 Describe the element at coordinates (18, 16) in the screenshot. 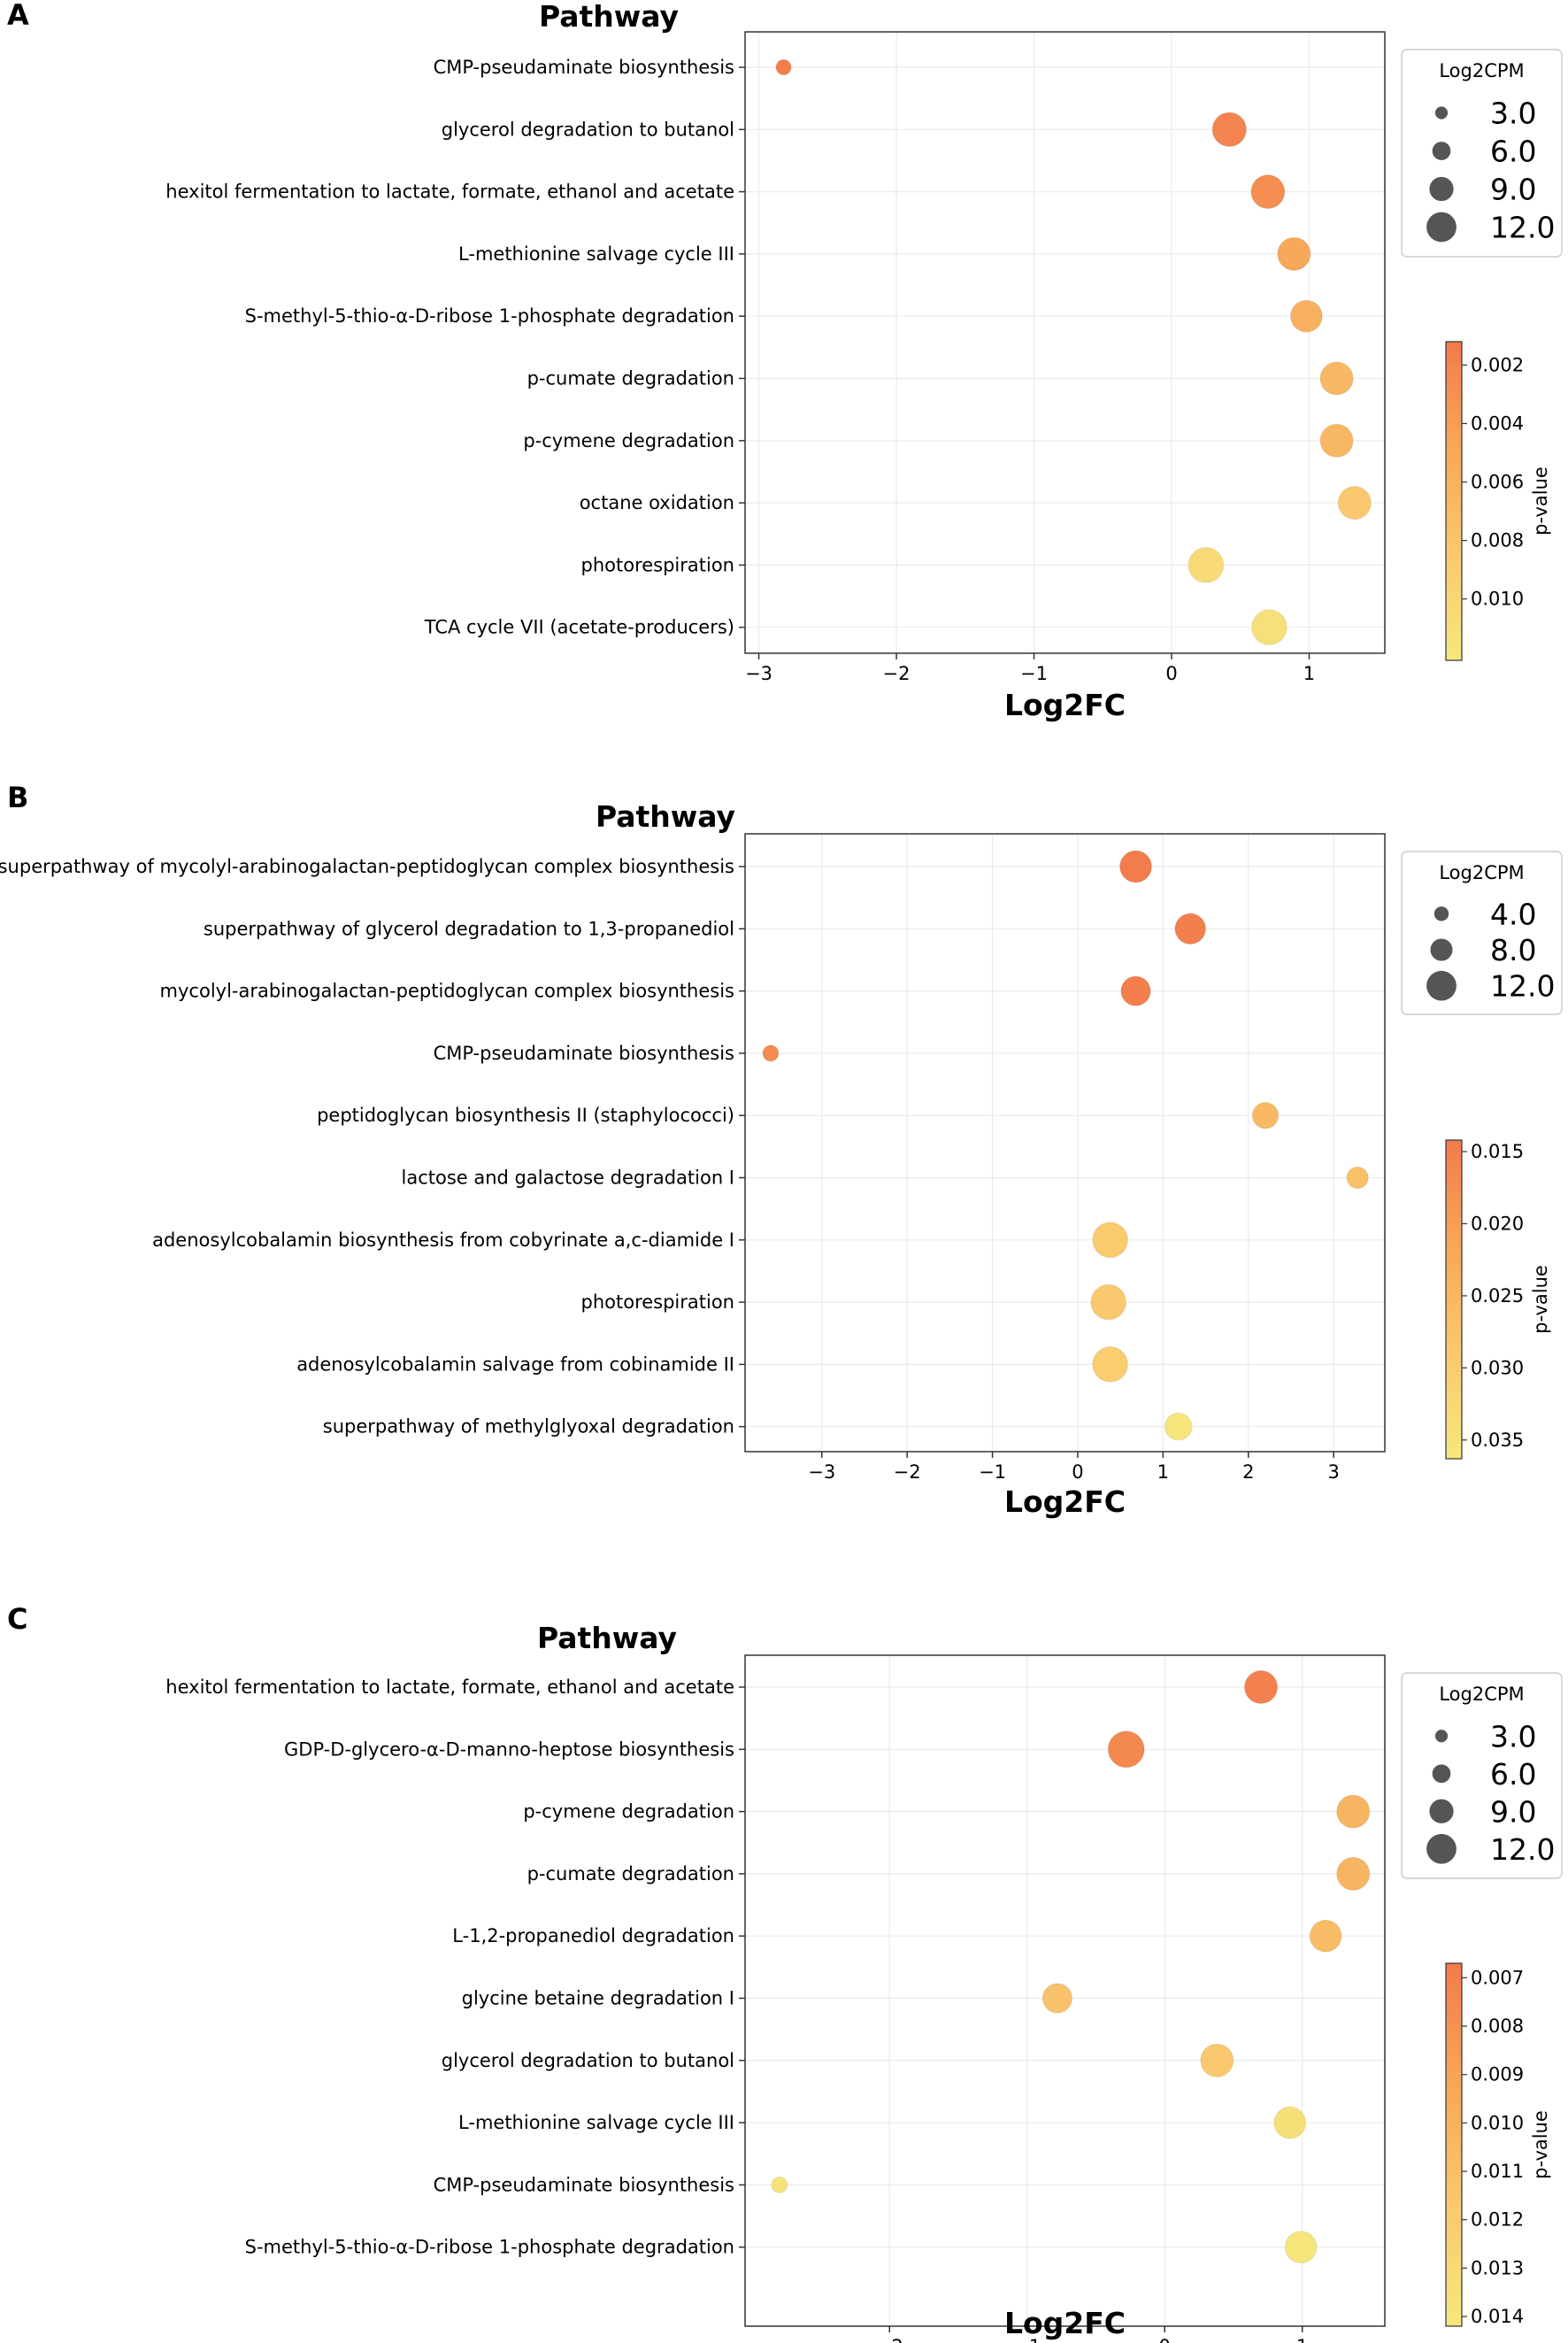

I see `panel-letter: A` at that location.